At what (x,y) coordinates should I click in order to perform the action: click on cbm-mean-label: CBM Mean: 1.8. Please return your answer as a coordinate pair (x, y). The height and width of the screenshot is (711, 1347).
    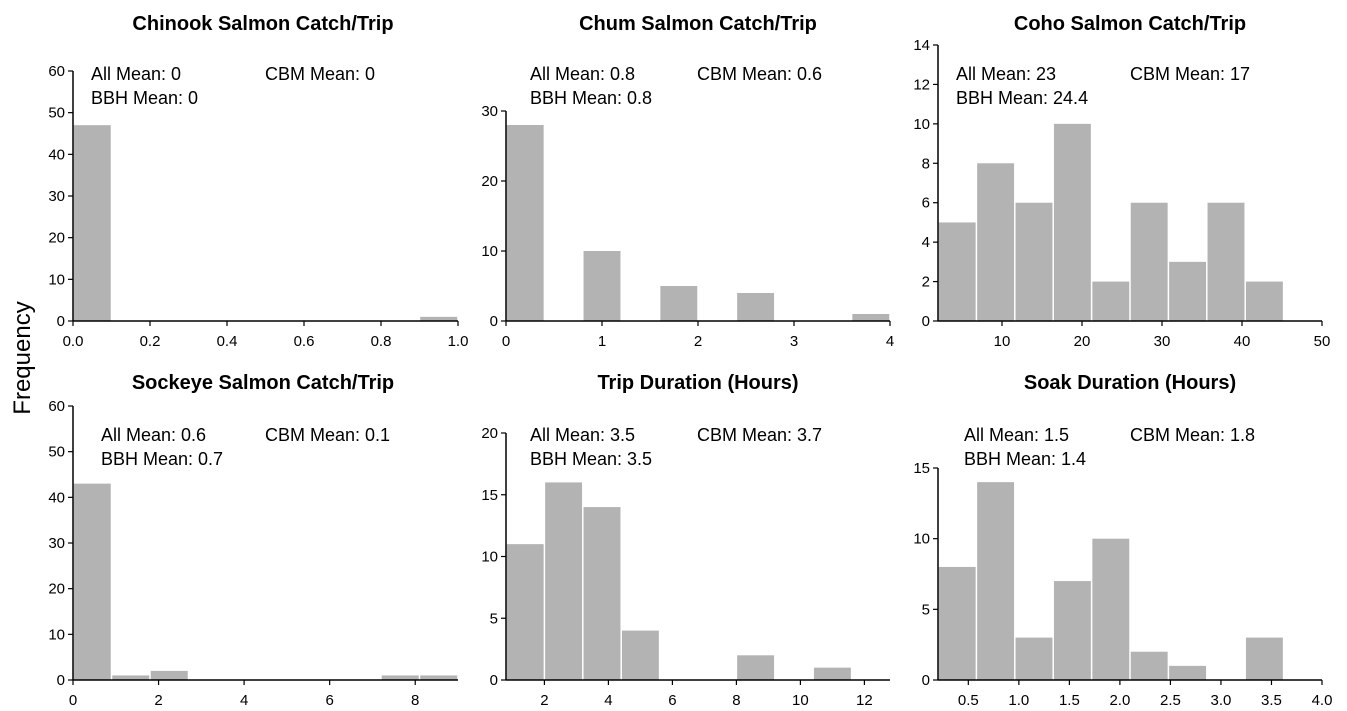
    Looking at the image, I should click on (1192, 435).